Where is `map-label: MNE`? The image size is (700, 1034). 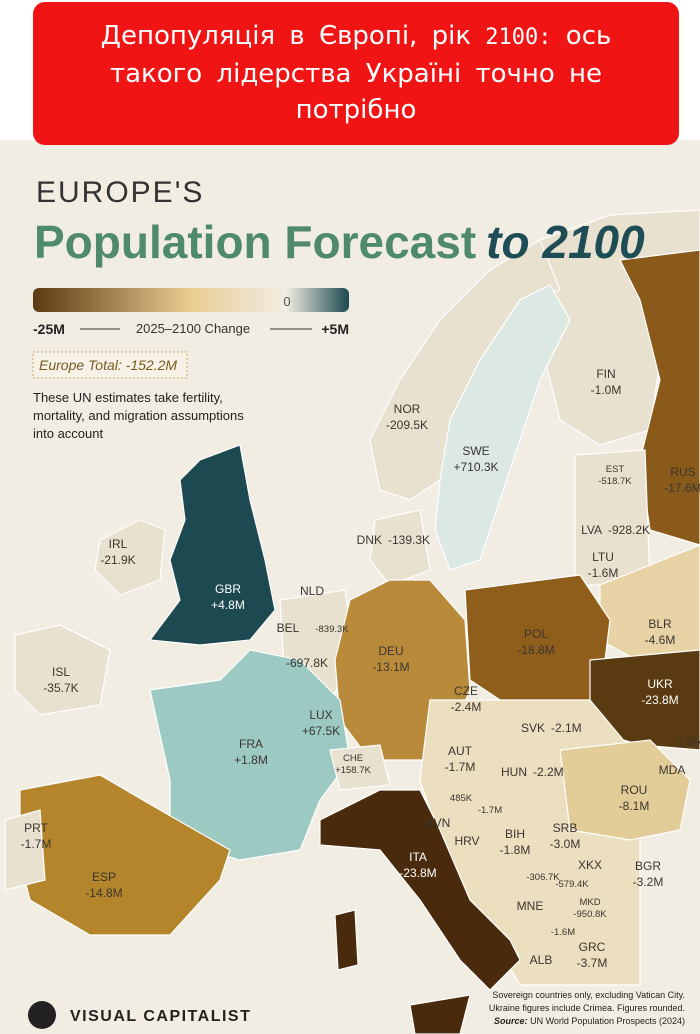
map-label: MNE is located at coordinates (530, 906).